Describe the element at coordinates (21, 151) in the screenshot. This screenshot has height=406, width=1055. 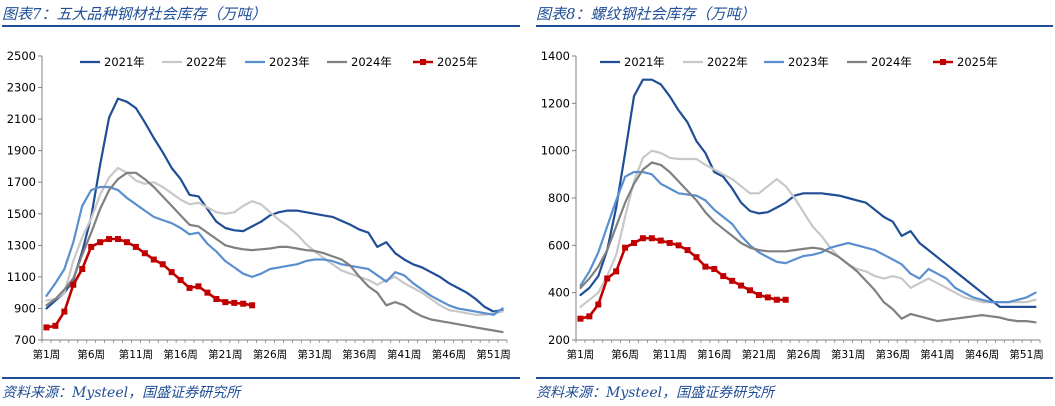
I see `y-tick-label: 1900` at that location.